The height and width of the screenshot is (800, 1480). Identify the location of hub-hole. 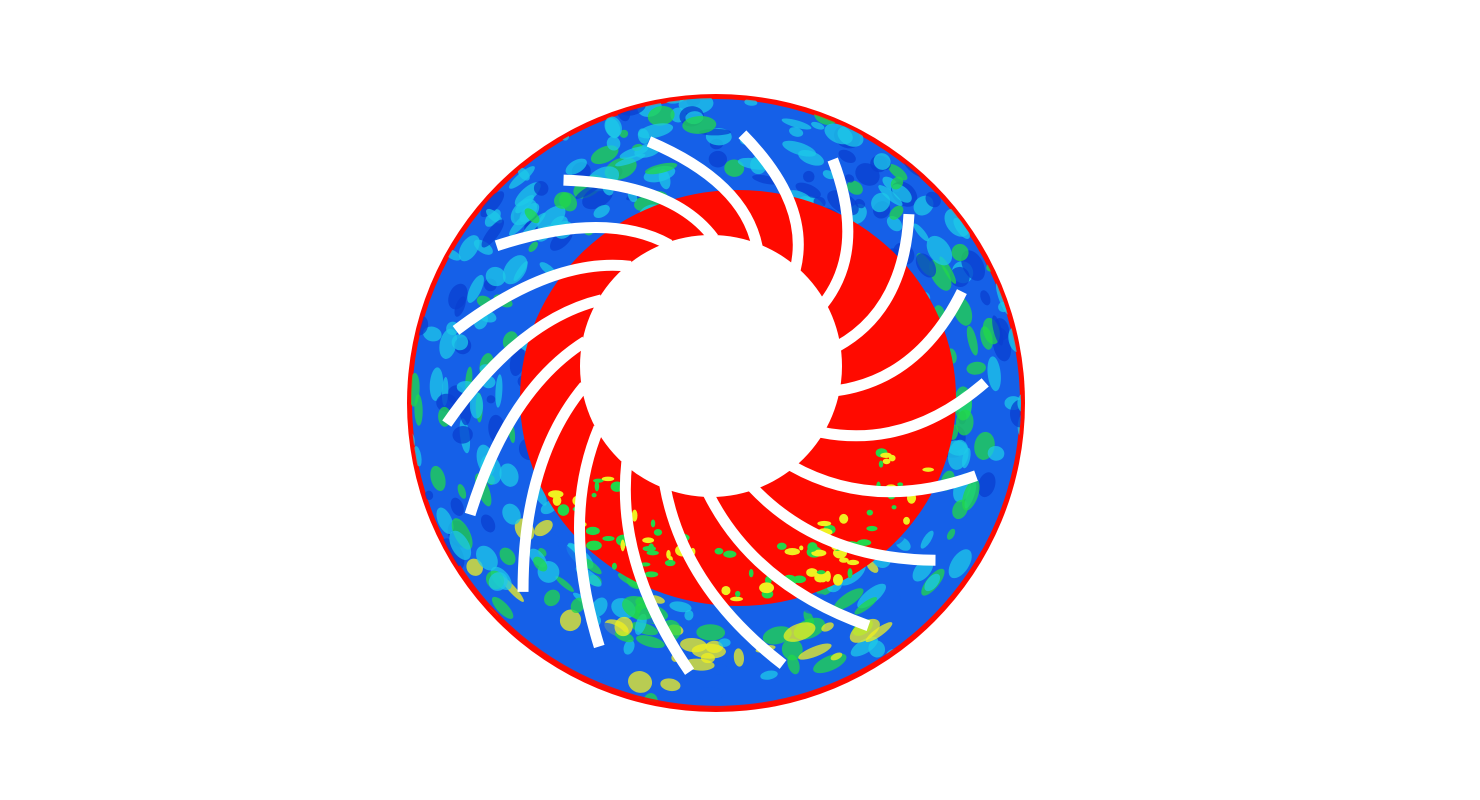
(711, 366).